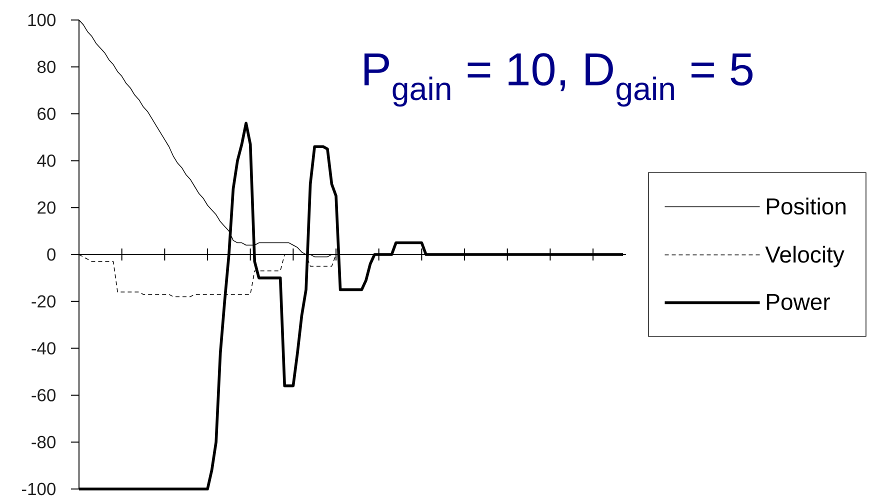  What do you see at coordinates (44, 442) in the screenshot?
I see `y-tick-label: -80` at bounding box center [44, 442].